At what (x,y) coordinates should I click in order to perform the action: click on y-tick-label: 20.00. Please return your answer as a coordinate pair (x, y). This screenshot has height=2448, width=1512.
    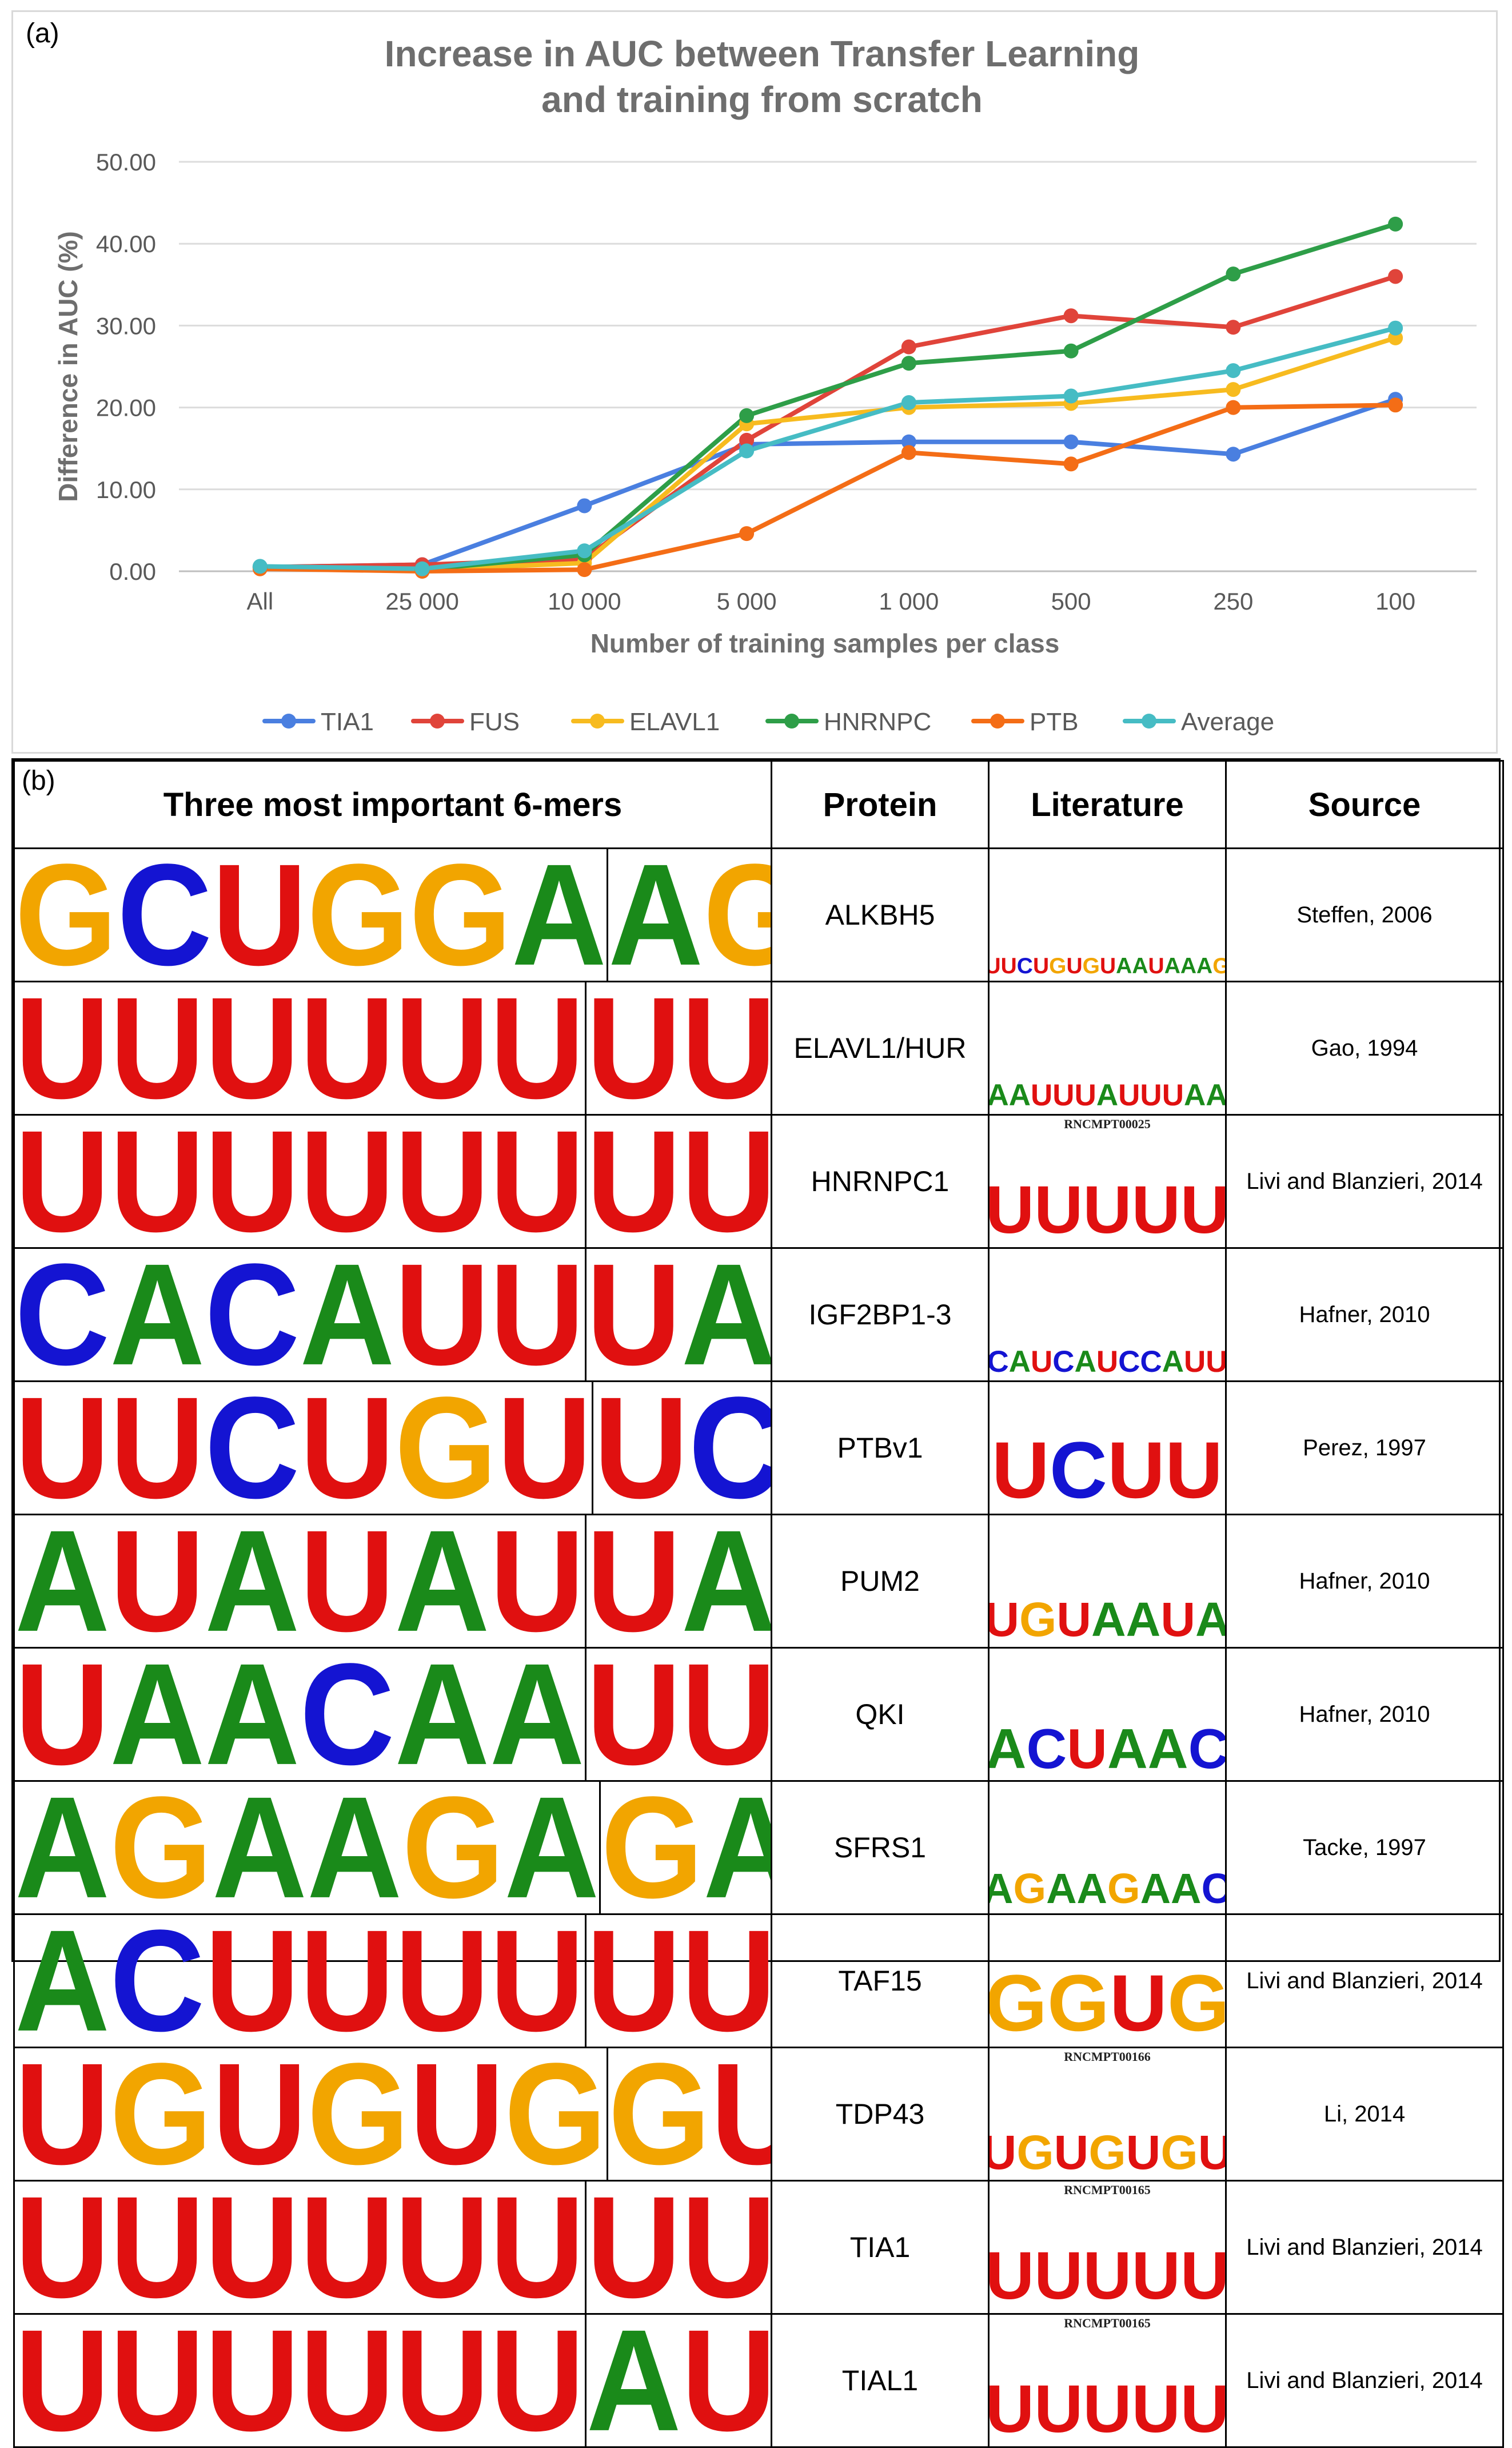
    Looking at the image, I should click on (126, 408).